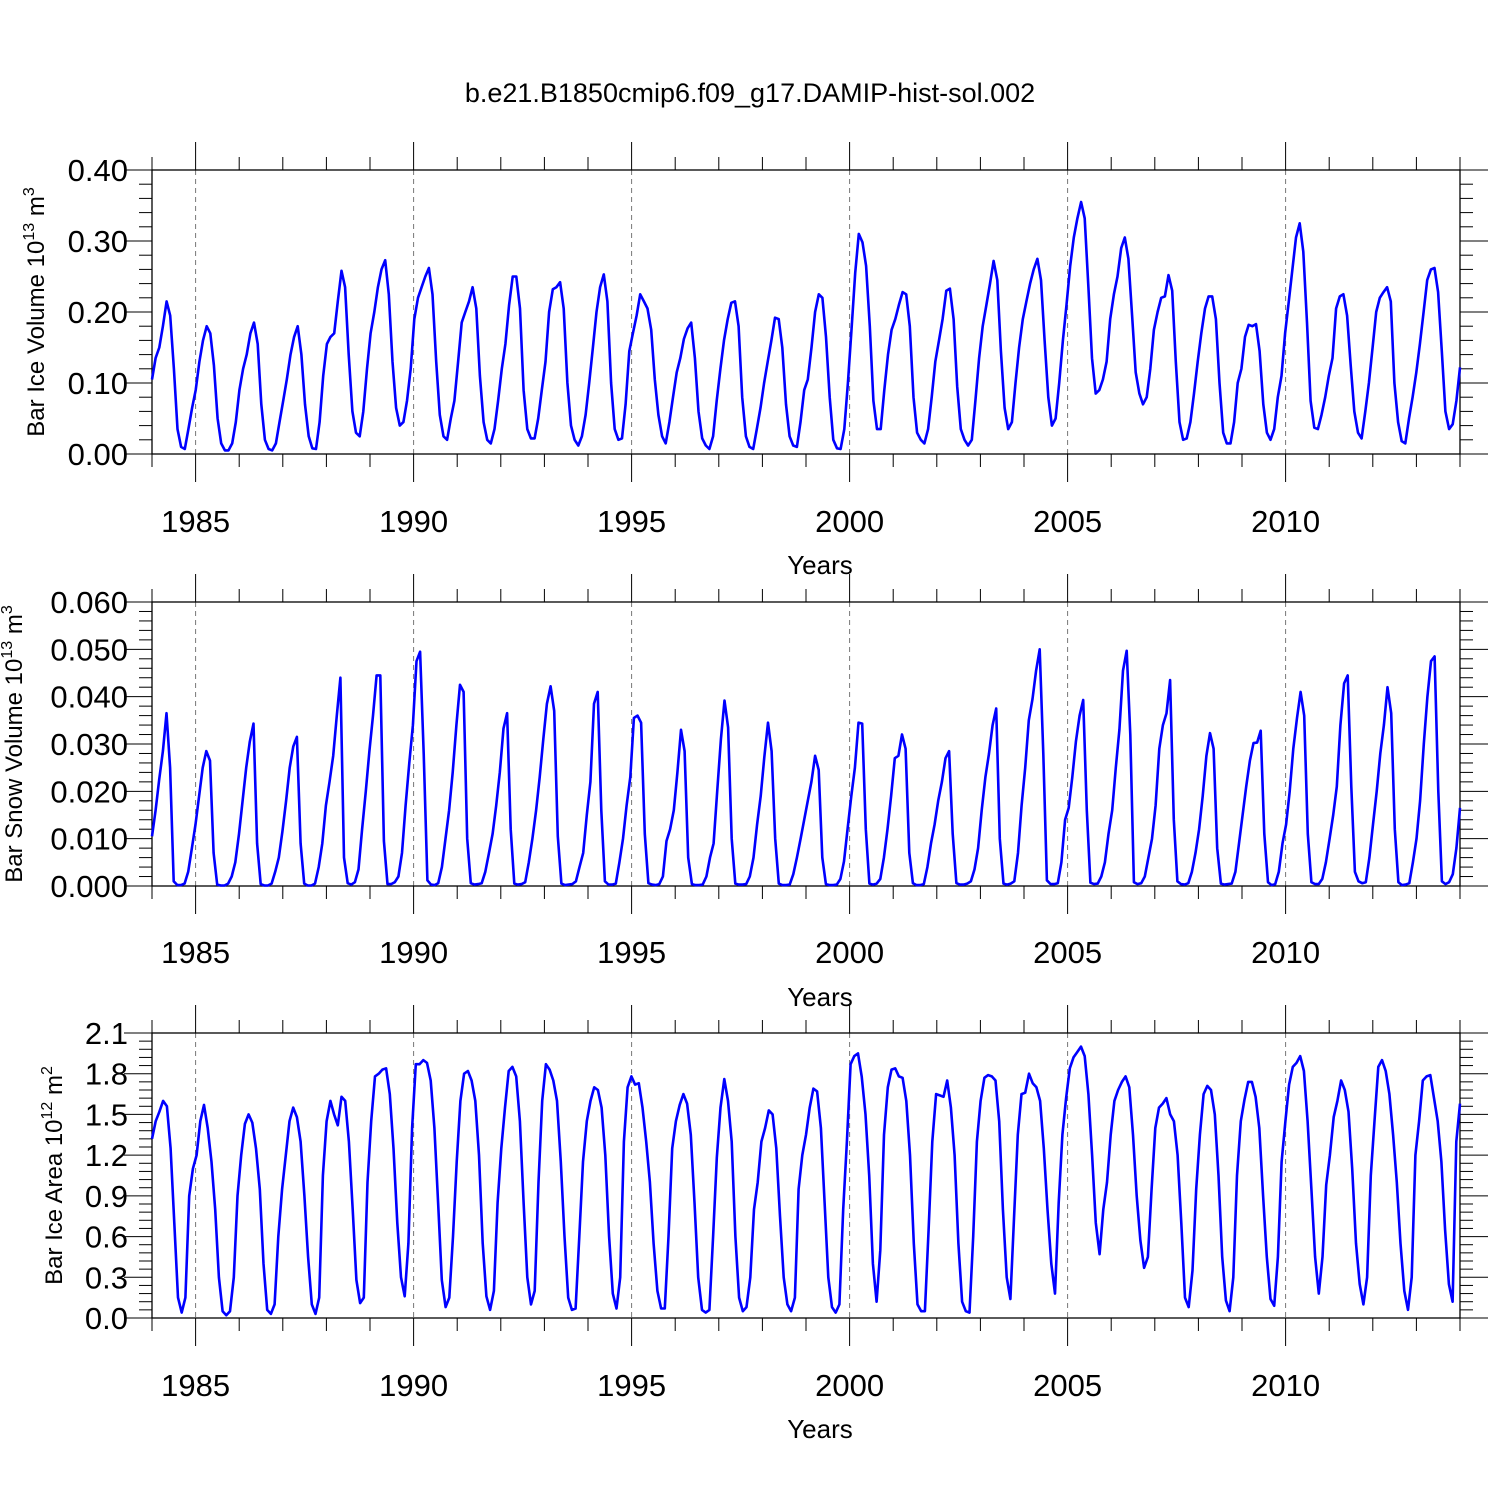 The image size is (1500, 1505). Describe the element at coordinates (89, 697) in the screenshot. I see `y-tick-label: 0.040` at that location.